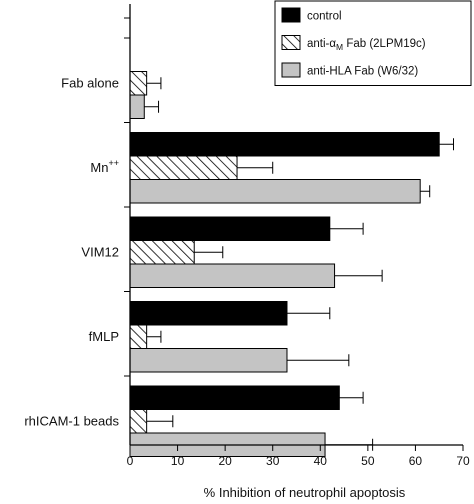  Describe the element at coordinates (104, 166) in the screenshot. I see `category-label: Mn++` at that location.